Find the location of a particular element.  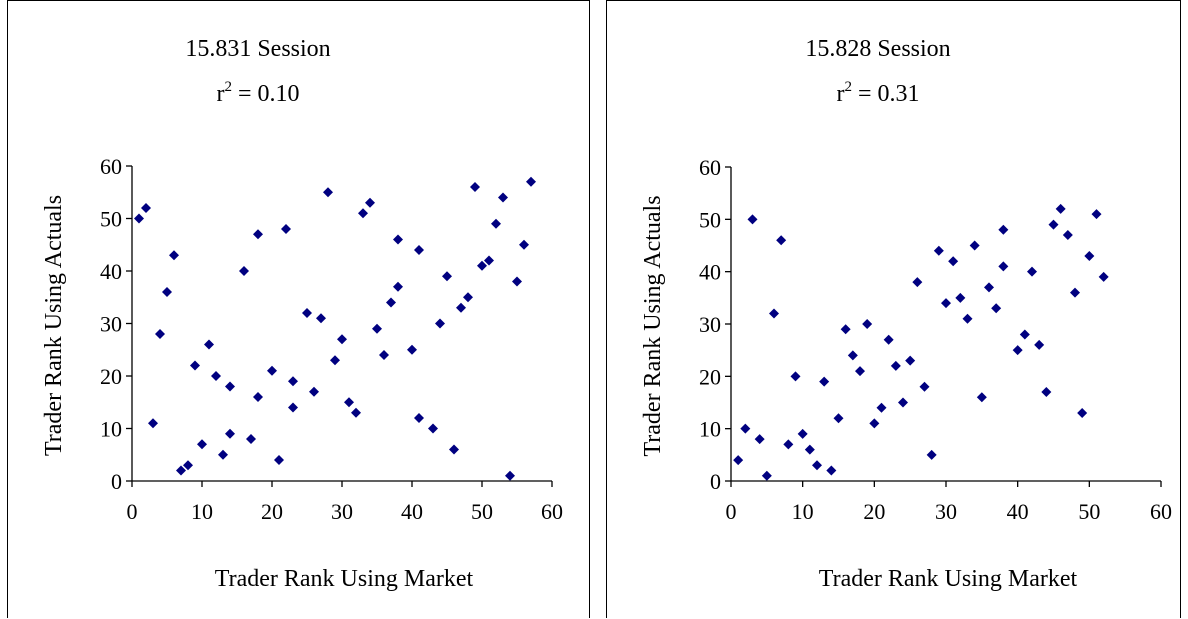

r-squared-label: r2 = 0.31 is located at coordinates (877, 93).